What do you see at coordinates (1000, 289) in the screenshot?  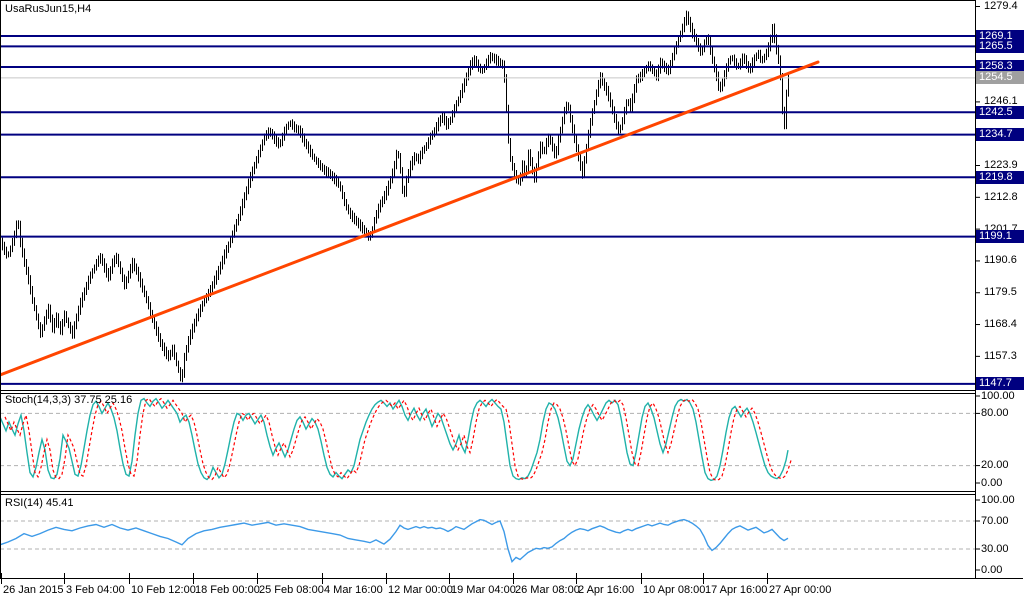 I see `price-axis` at bounding box center [1000, 289].